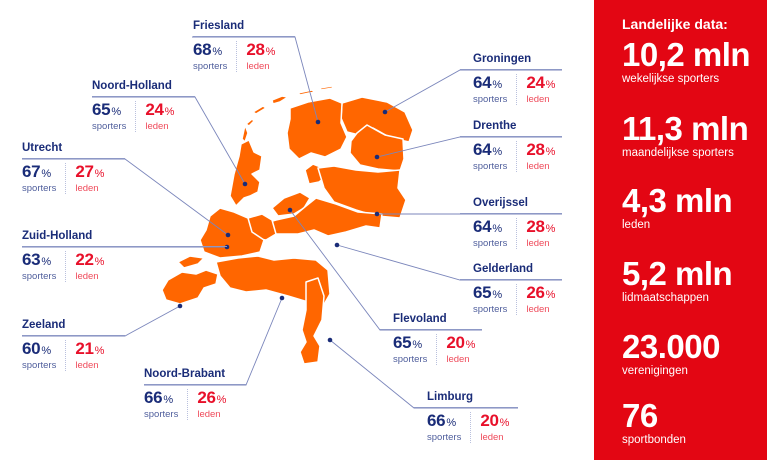 The width and height of the screenshot is (767, 460). What do you see at coordinates (685, 128) in the screenshot?
I see `stat-value: 11,3 mln` at bounding box center [685, 128].